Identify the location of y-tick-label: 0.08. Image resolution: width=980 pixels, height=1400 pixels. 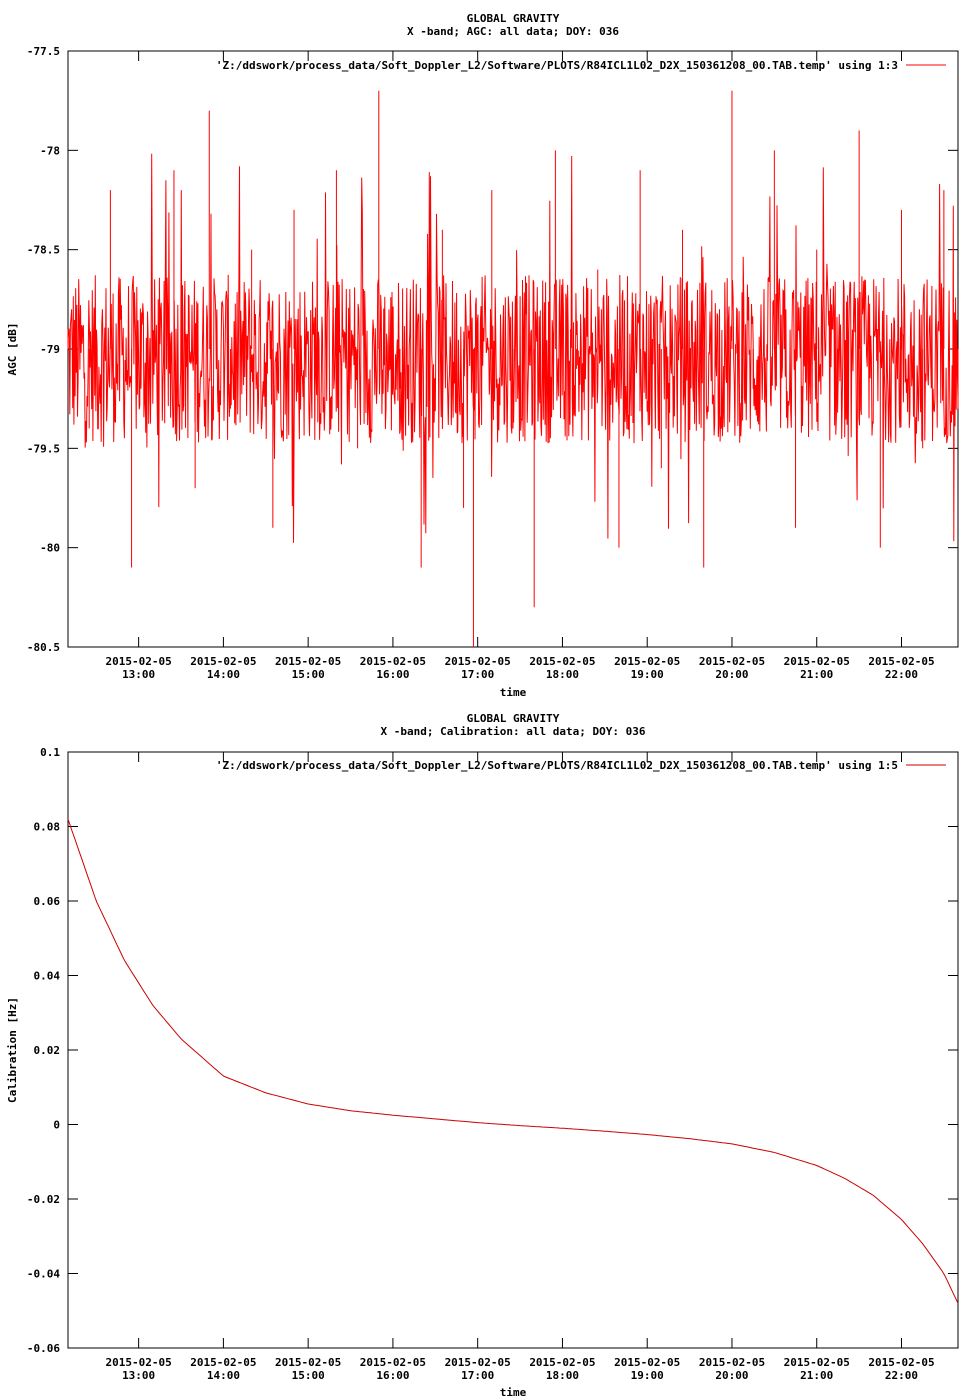
(47, 827).